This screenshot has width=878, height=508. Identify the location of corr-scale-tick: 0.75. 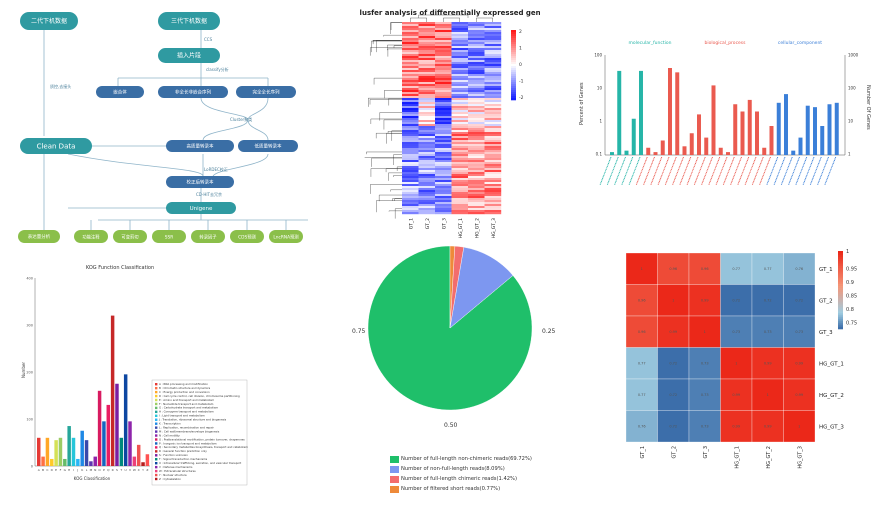
(851, 324).